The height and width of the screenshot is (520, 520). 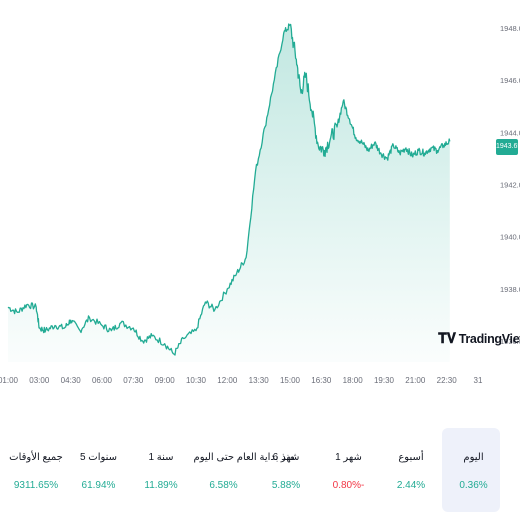 What do you see at coordinates (447, 380) in the screenshot?
I see `x-tick-label: 22:30` at bounding box center [447, 380].